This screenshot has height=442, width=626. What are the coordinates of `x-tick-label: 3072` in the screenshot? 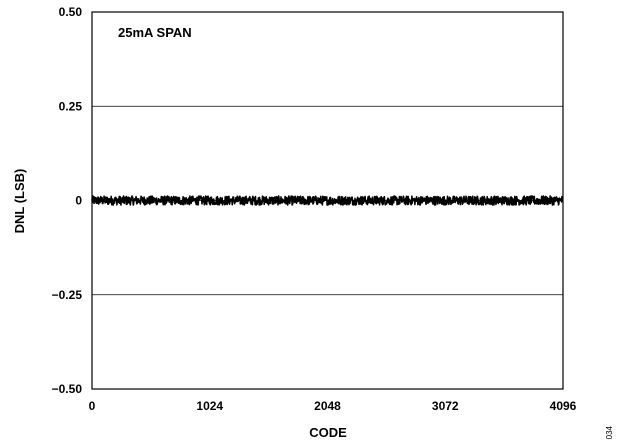 It's located at (445, 406).